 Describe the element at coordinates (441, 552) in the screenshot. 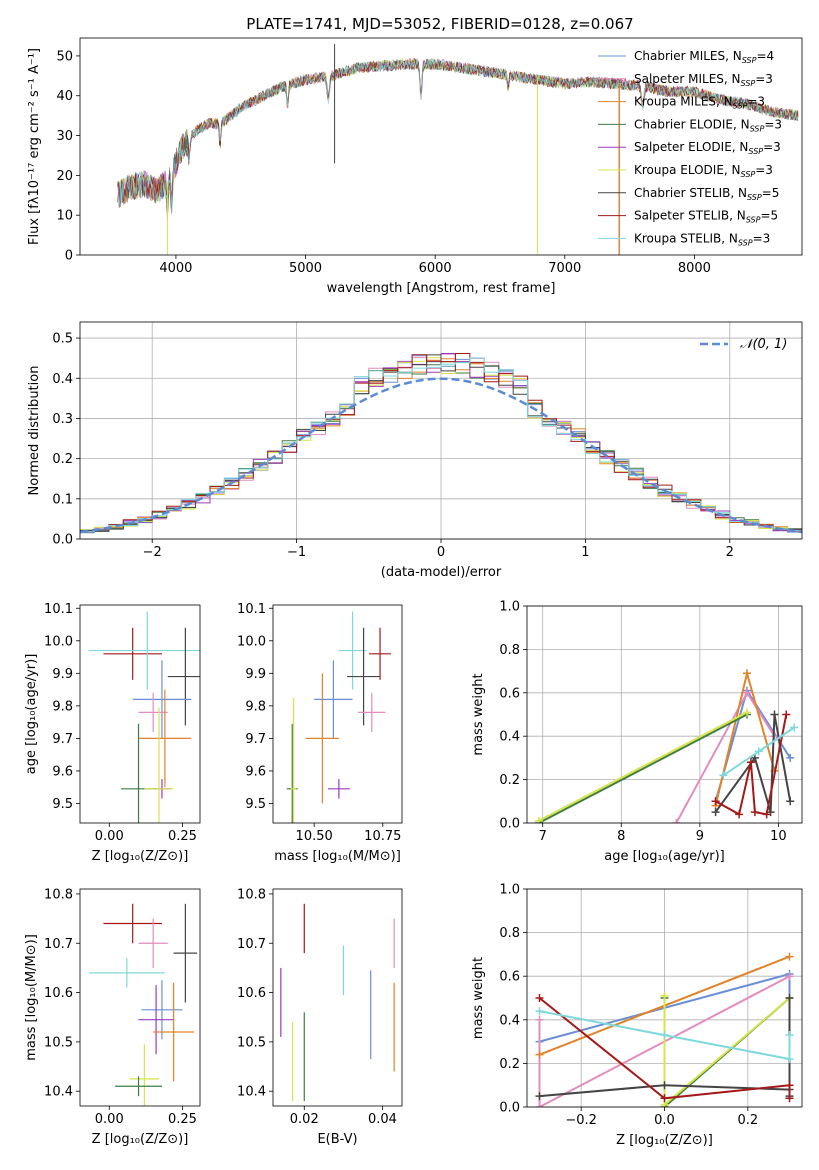

I see `x-tick-label: 0` at that location.